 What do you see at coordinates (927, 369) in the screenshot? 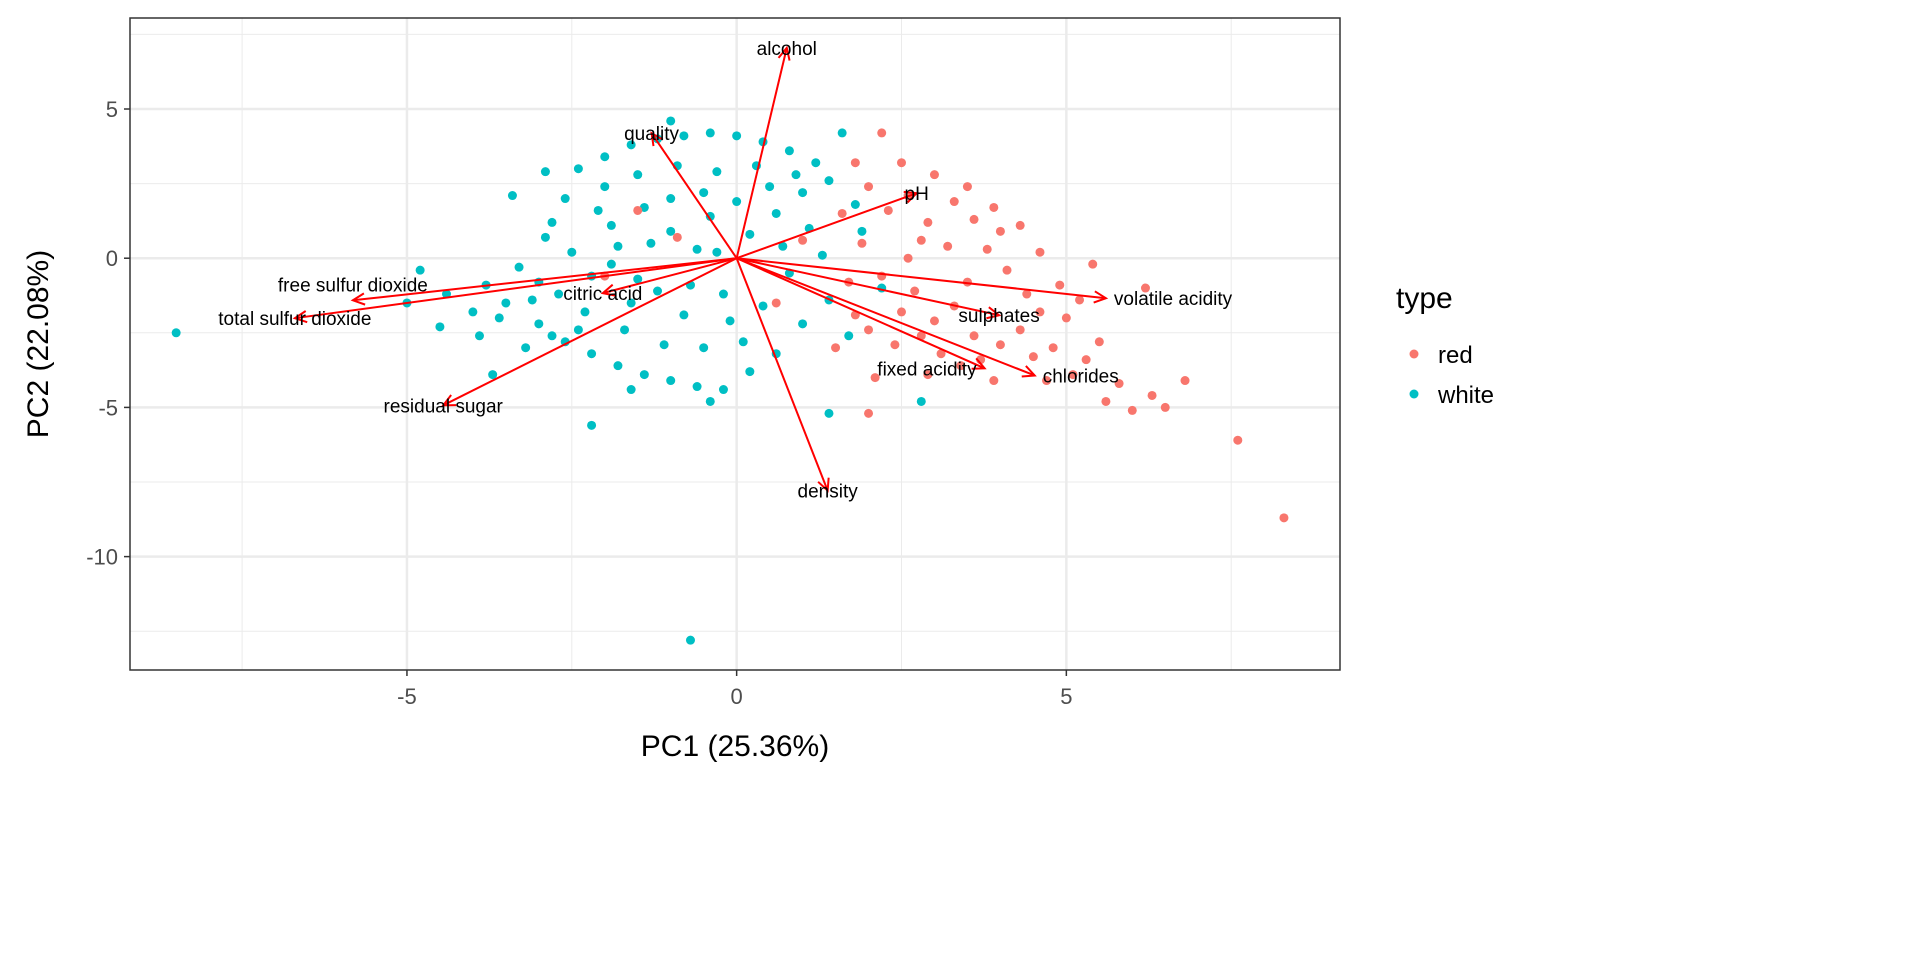
I see `loading-label: fixed acidity` at bounding box center [927, 369].